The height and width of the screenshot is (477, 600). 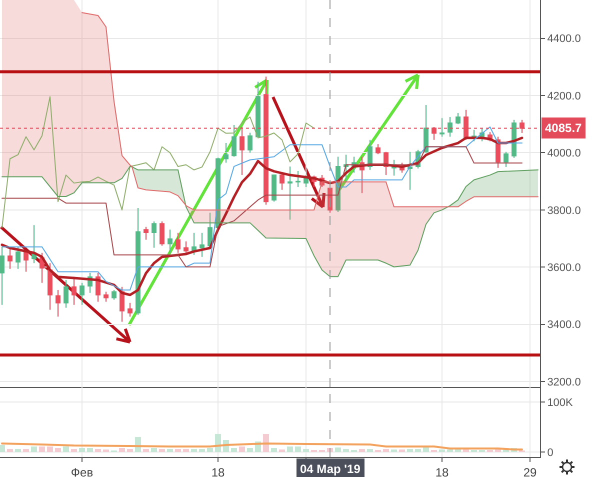 I want to click on y-tick-label: 0, so click(x=550, y=452).